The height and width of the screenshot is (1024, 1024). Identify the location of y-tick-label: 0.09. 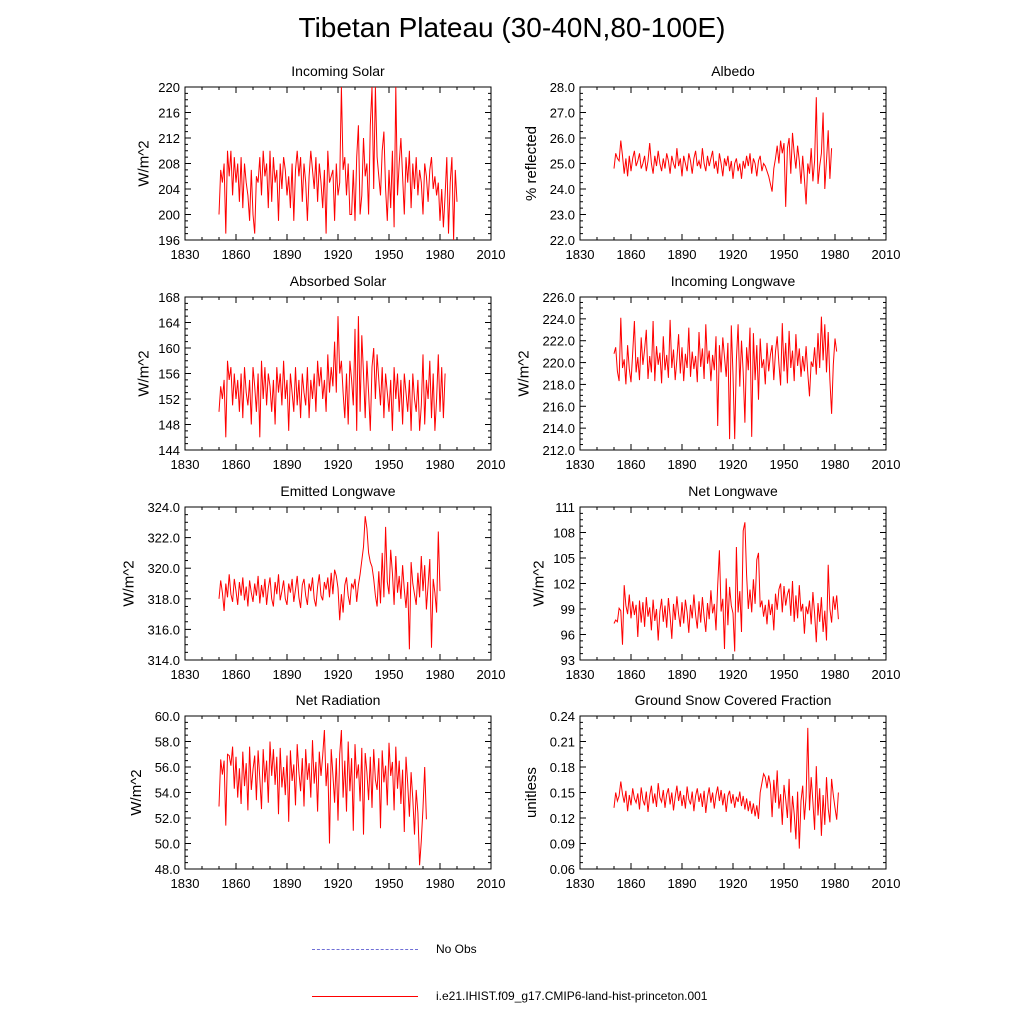
(562, 844).